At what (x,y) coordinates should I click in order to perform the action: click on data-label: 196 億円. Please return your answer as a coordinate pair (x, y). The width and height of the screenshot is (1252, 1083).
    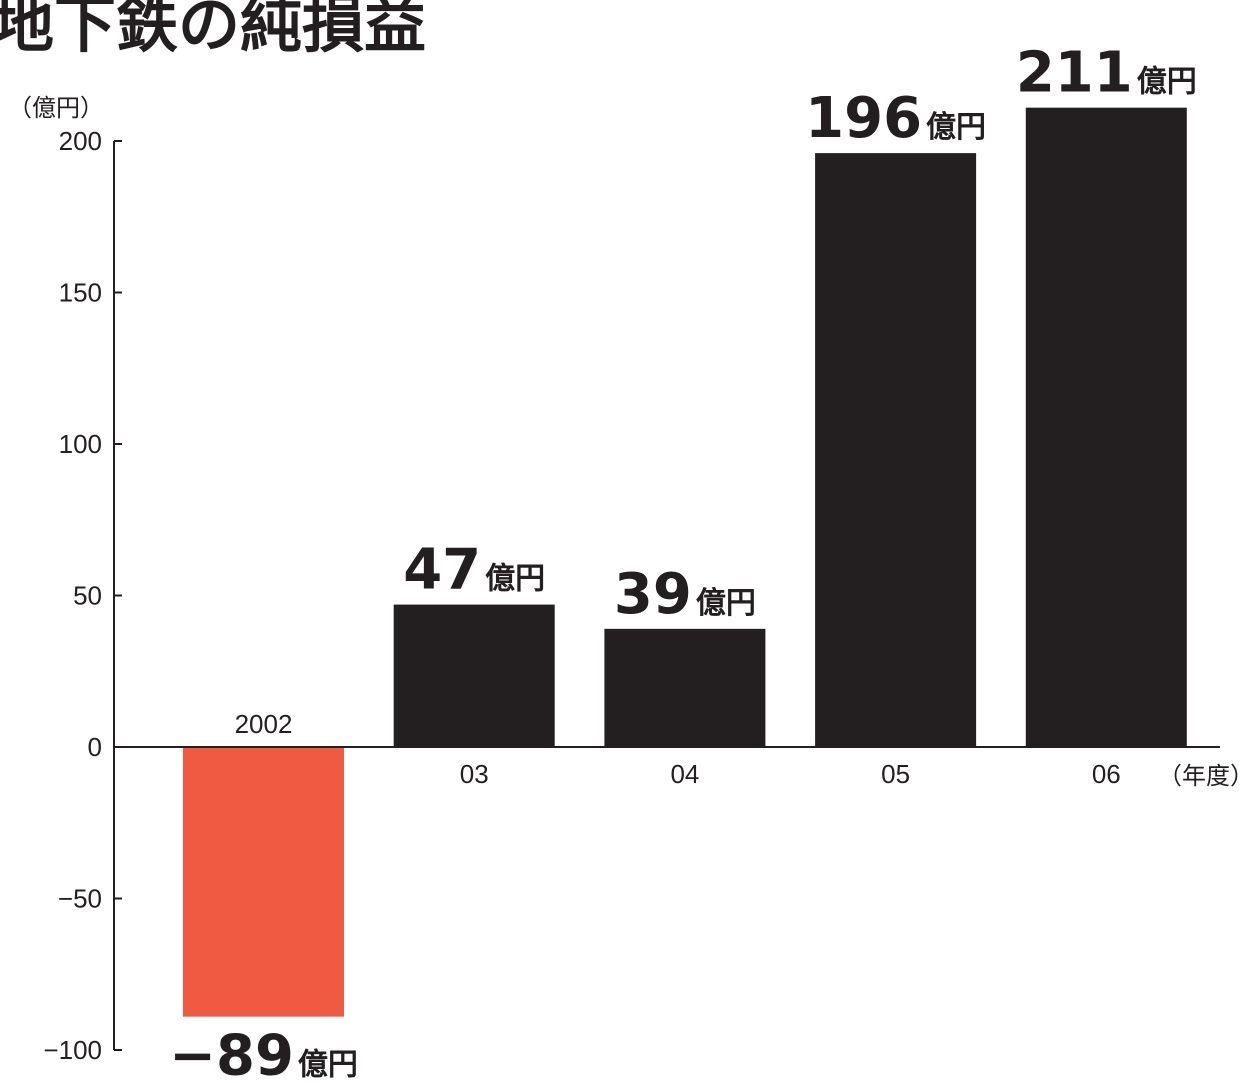
    Looking at the image, I should click on (895, 118).